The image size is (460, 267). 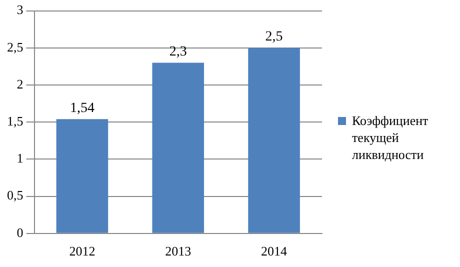 What do you see at coordinates (20, 84) in the screenshot?
I see `y-tick-label: 2` at bounding box center [20, 84].